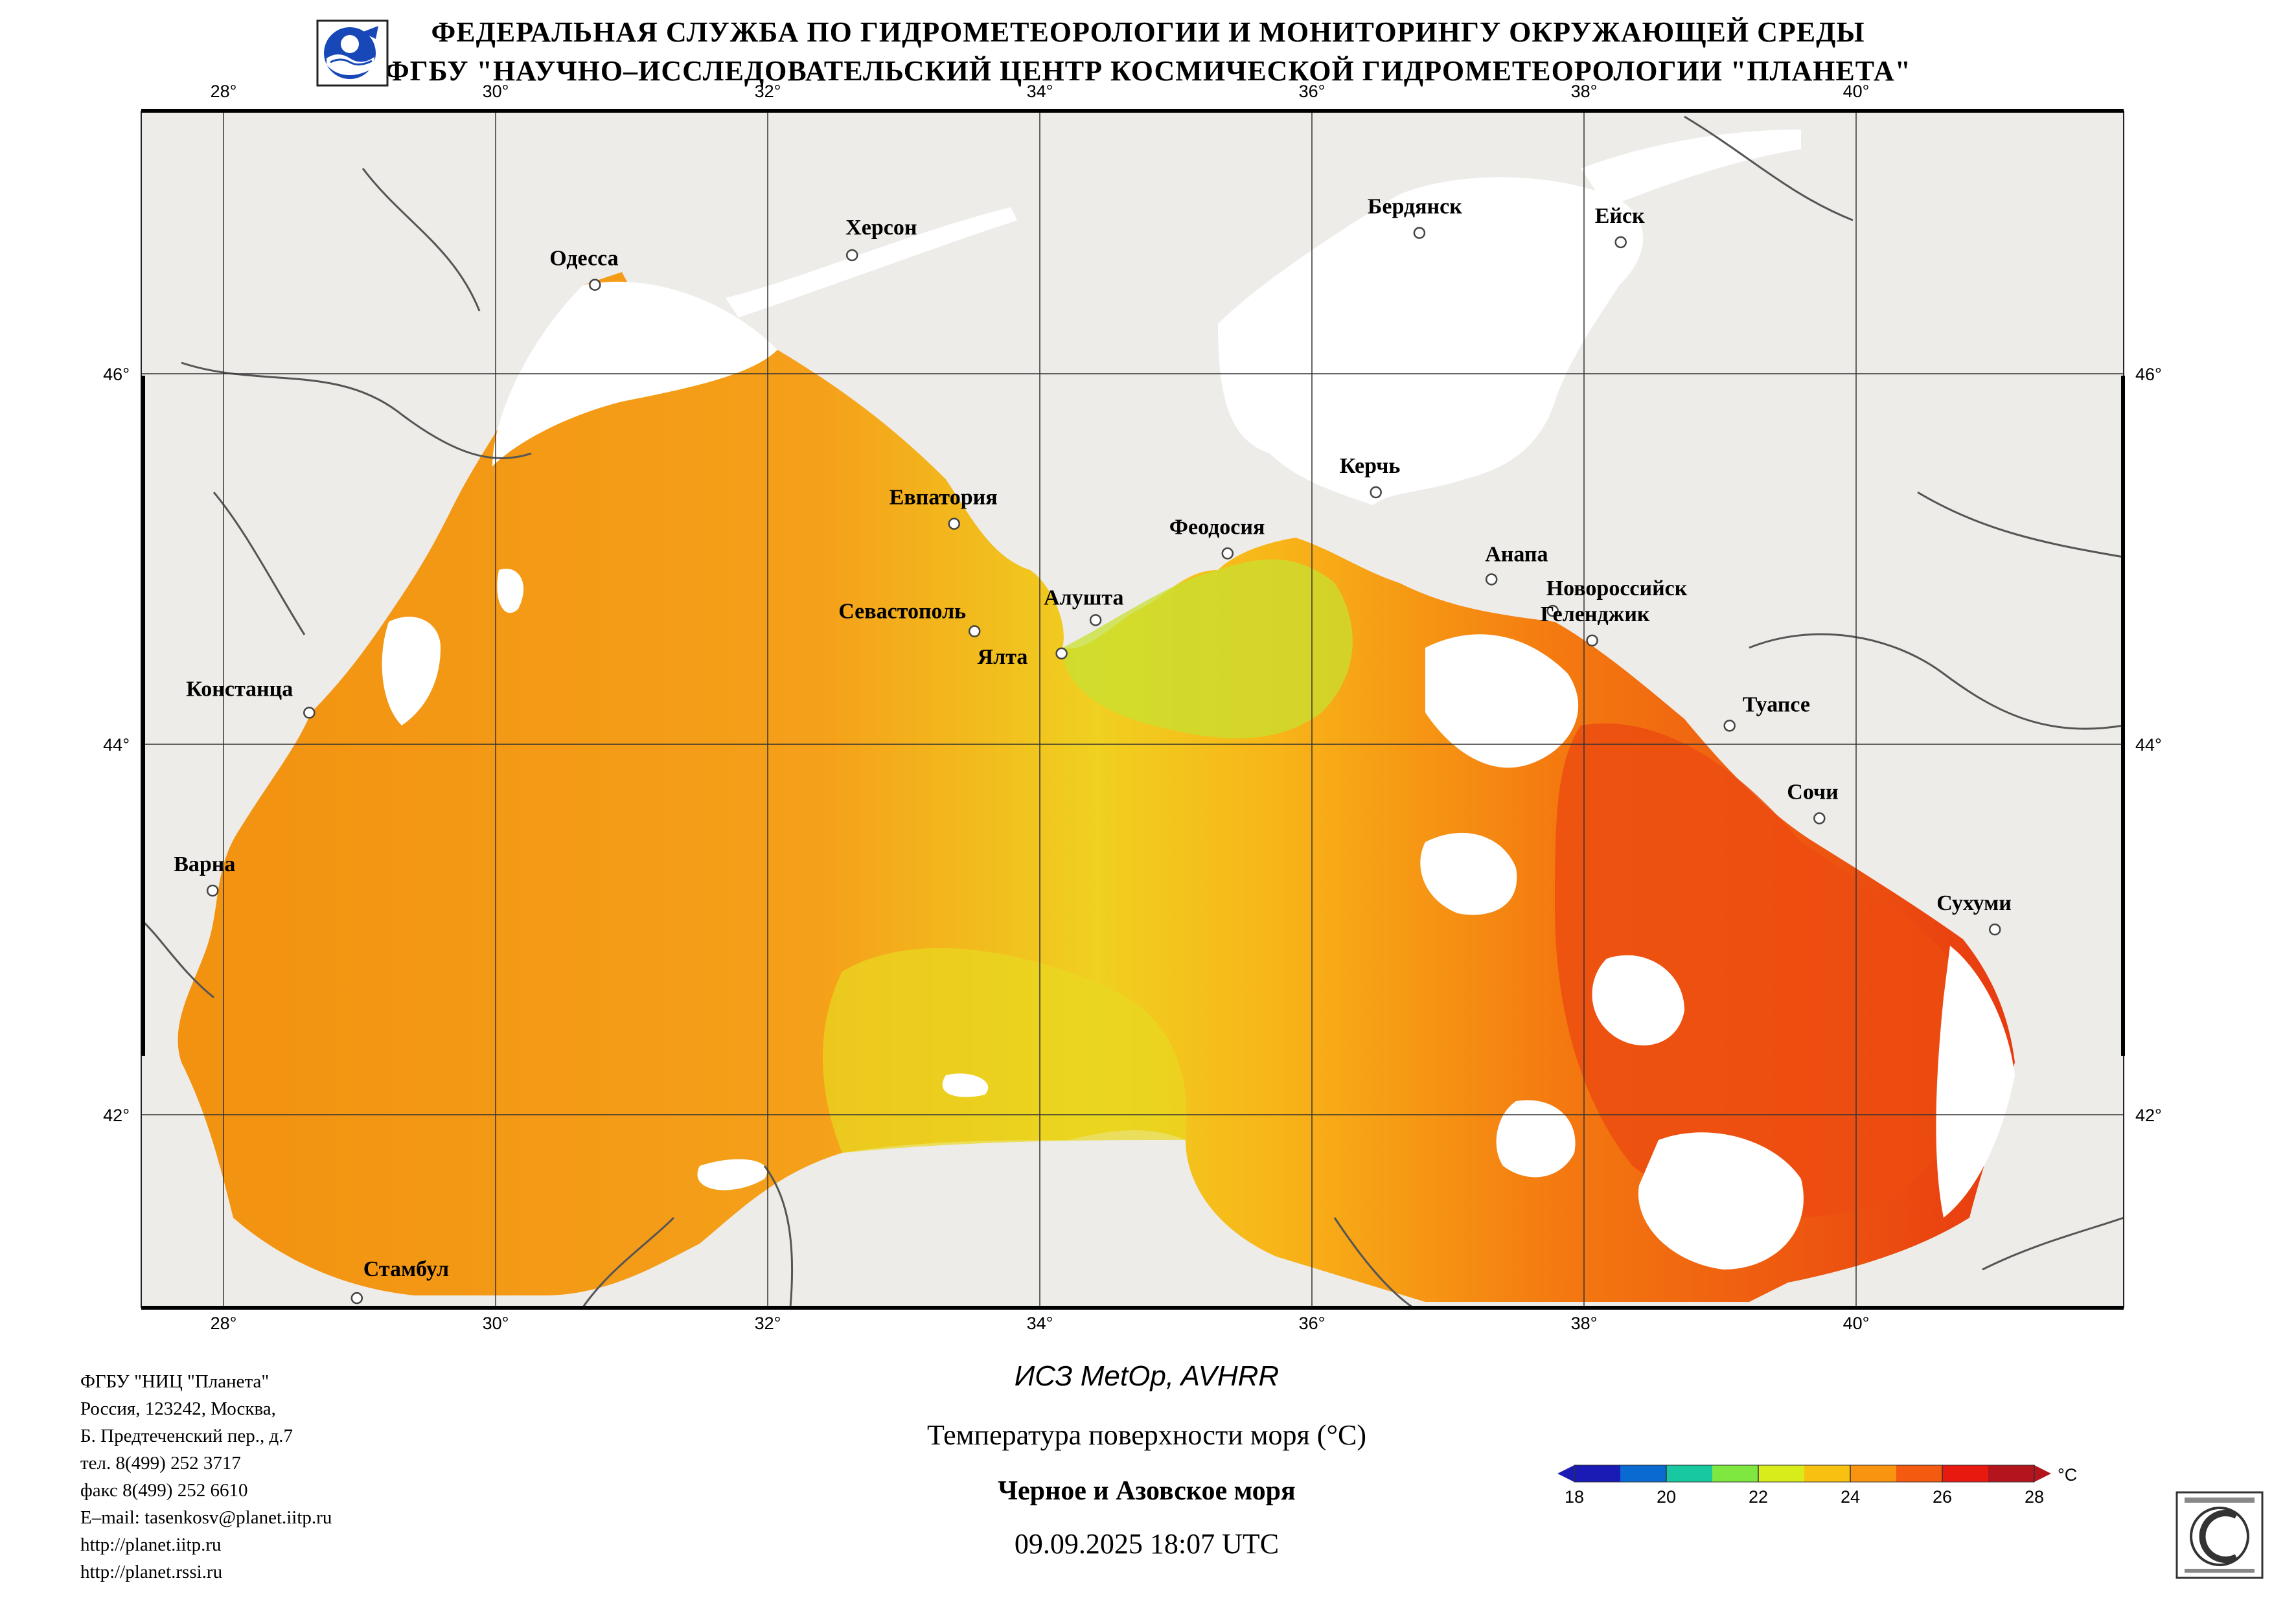 The height and width of the screenshot is (1607, 2296). What do you see at coordinates (1207, 648) in the screenshot?
I see `cool-zone-crimea` at bounding box center [1207, 648].